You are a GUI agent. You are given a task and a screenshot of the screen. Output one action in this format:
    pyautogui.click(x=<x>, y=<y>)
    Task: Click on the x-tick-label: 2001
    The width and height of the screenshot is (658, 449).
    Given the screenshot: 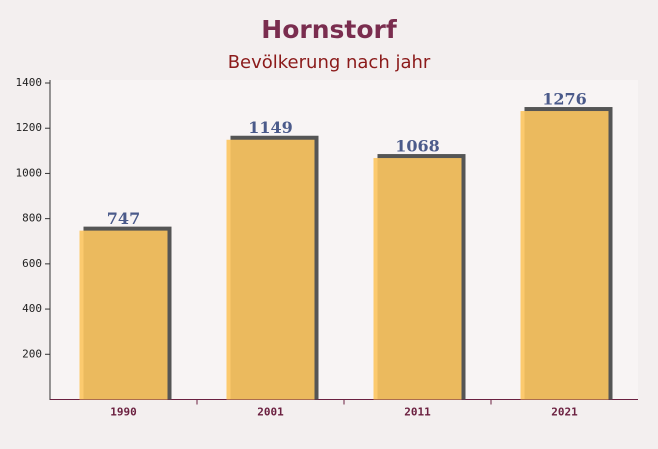 What is the action you would take?
    pyautogui.click(x=270, y=412)
    